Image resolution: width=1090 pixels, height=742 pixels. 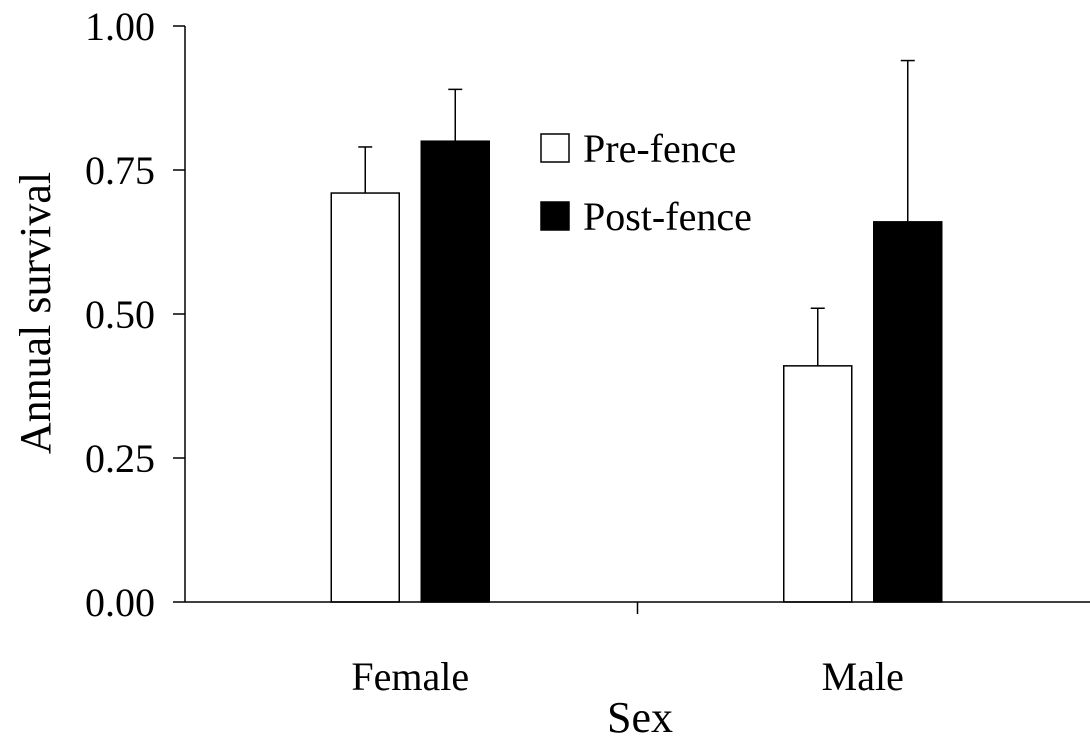 I want to click on bar-pre-fence-male, so click(x=818, y=484).